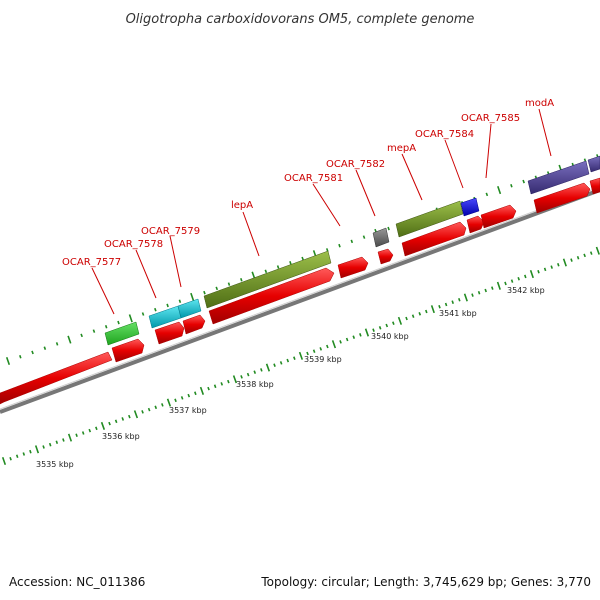  I want to click on gene-label: mepA, so click(401, 148).